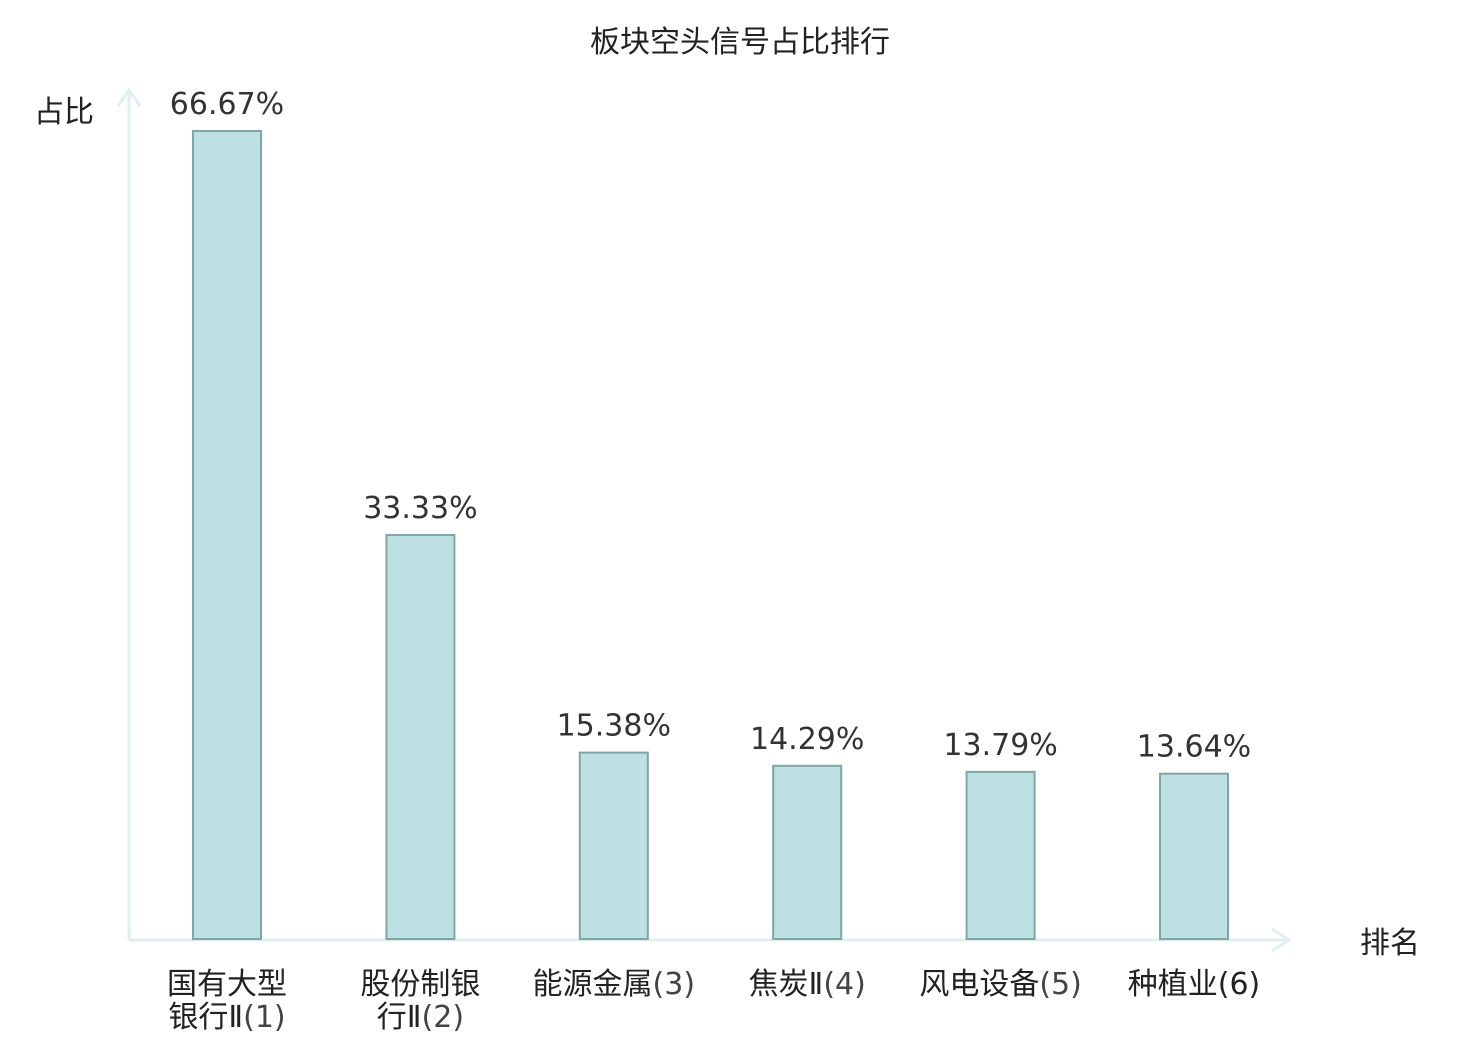 The height and width of the screenshot is (1040, 1480). What do you see at coordinates (1000, 984) in the screenshot?
I see `category-label-5: 风电设备(5)` at bounding box center [1000, 984].